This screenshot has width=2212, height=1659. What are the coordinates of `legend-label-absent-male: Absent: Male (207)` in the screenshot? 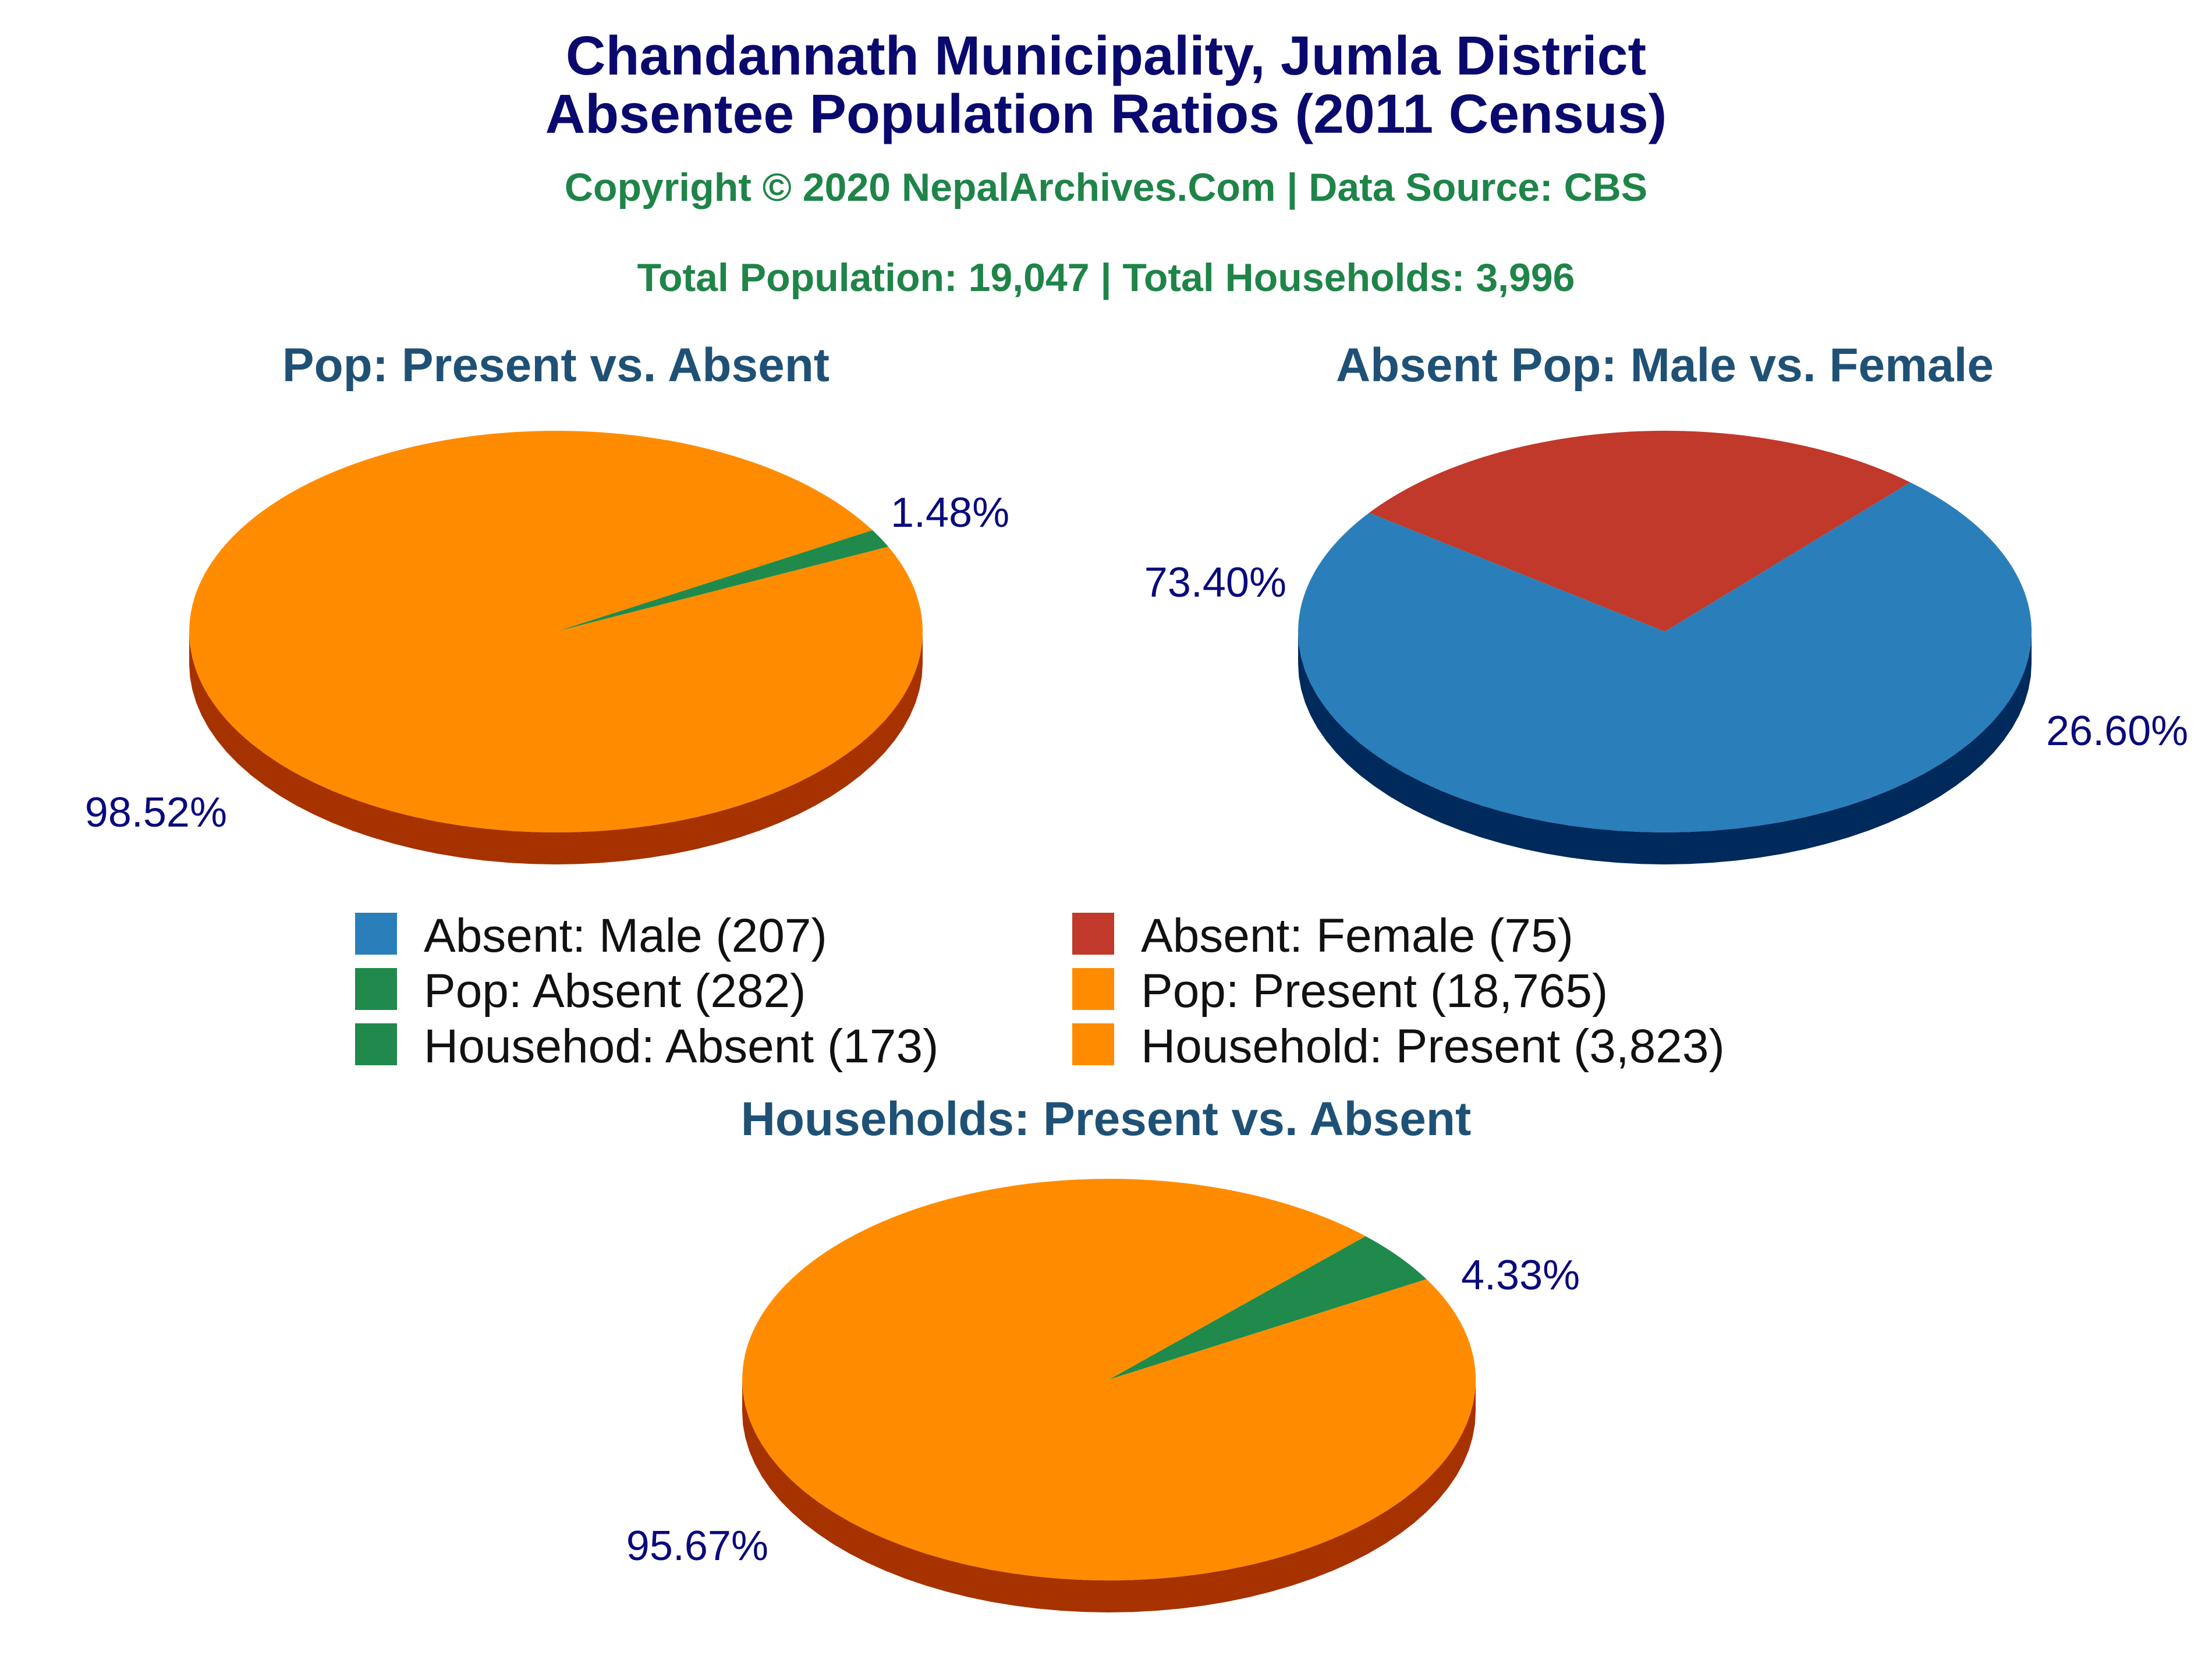 It's located at (625, 936).